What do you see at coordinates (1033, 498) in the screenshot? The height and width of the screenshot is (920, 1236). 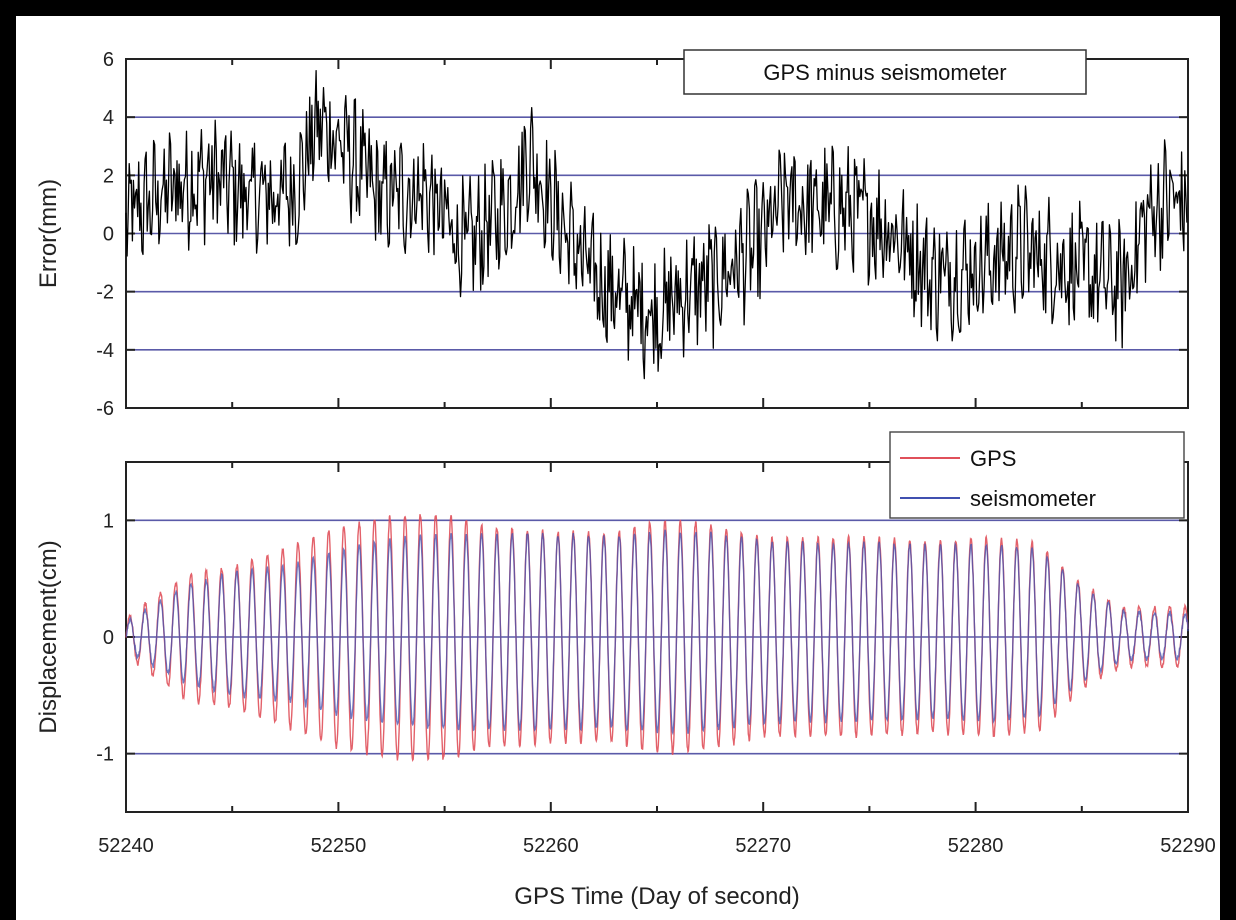 I see `legend-label: seismometer` at bounding box center [1033, 498].